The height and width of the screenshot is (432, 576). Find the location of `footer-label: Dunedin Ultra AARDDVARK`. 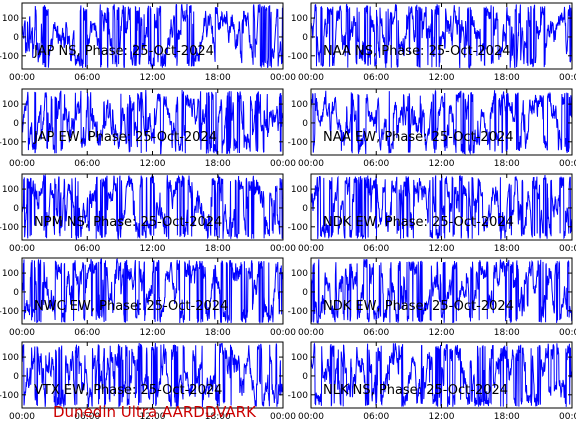

footer-label: Dunedin Ultra AARDDVARK is located at coordinates (154, 412).